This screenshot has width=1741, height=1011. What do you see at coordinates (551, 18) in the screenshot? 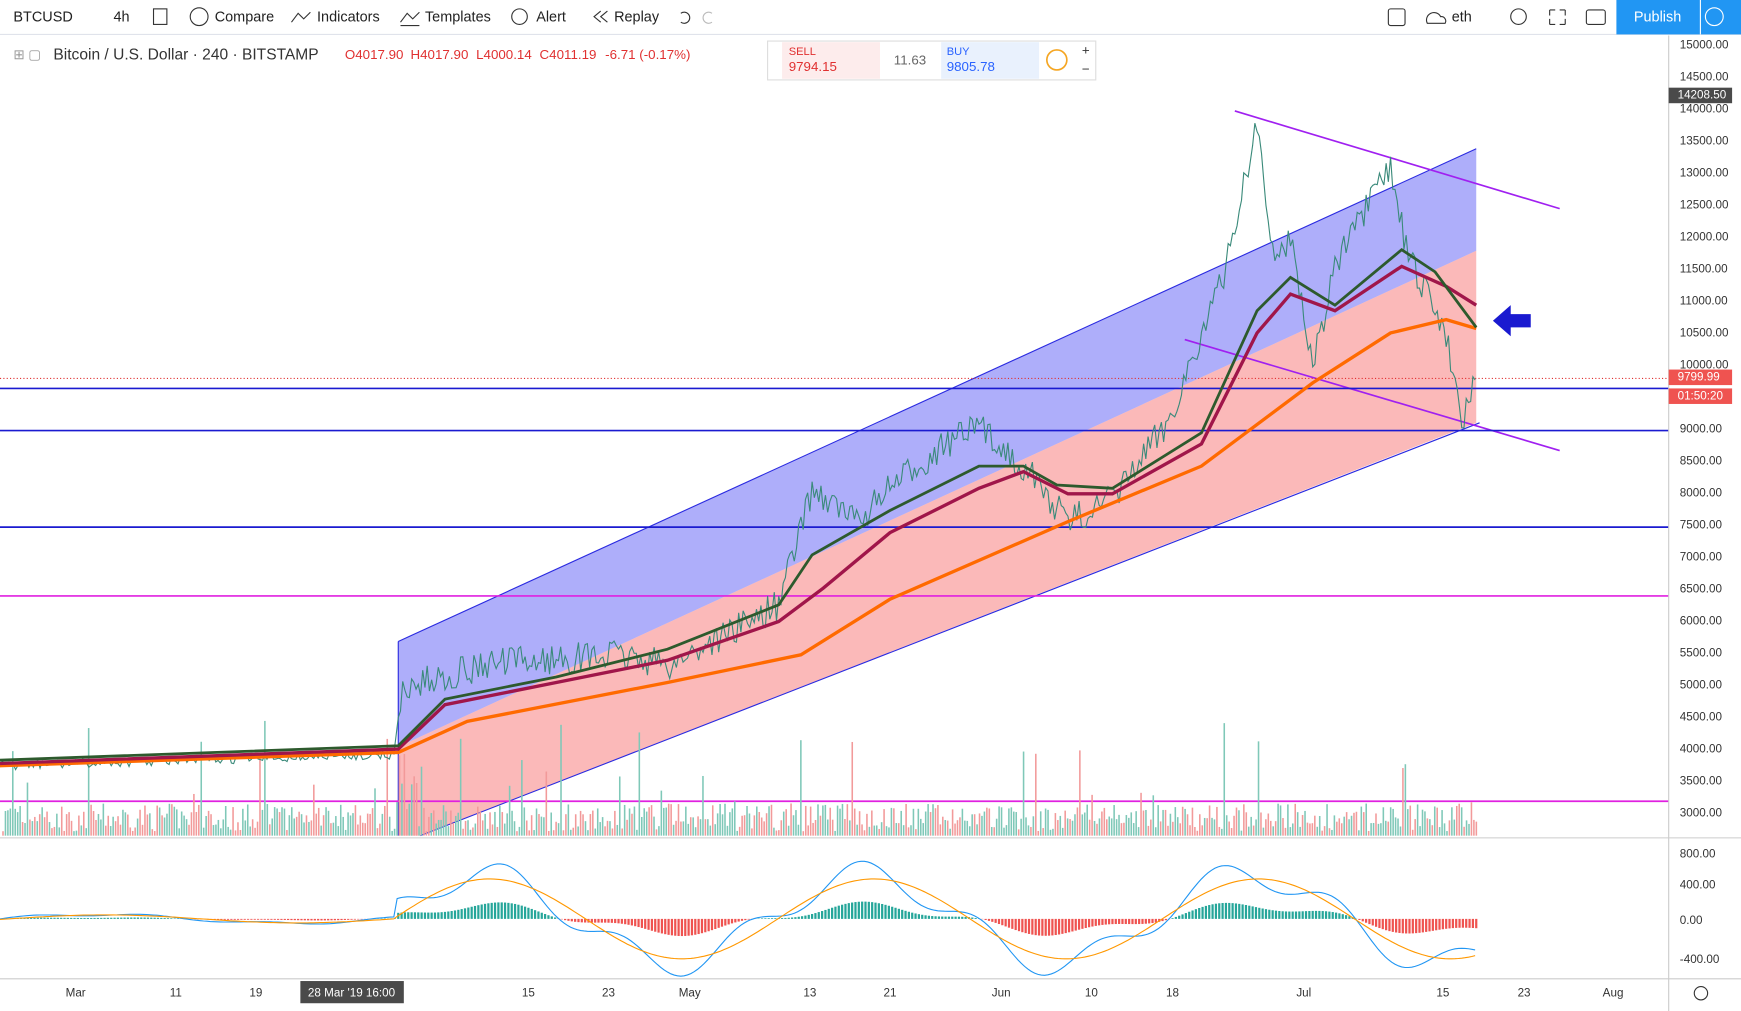
I see `alert: Alert` at bounding box center [551, 18].